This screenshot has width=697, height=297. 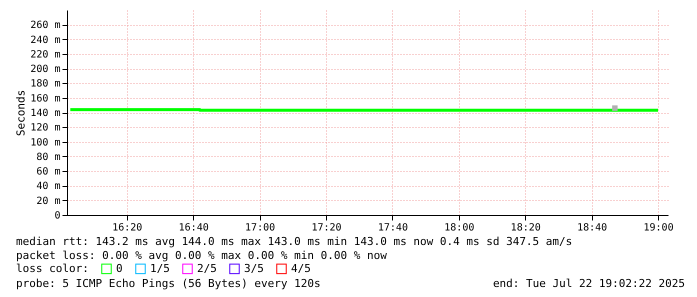 I want to click on x-tick-label: 19:00, so click(x=658, y=228).